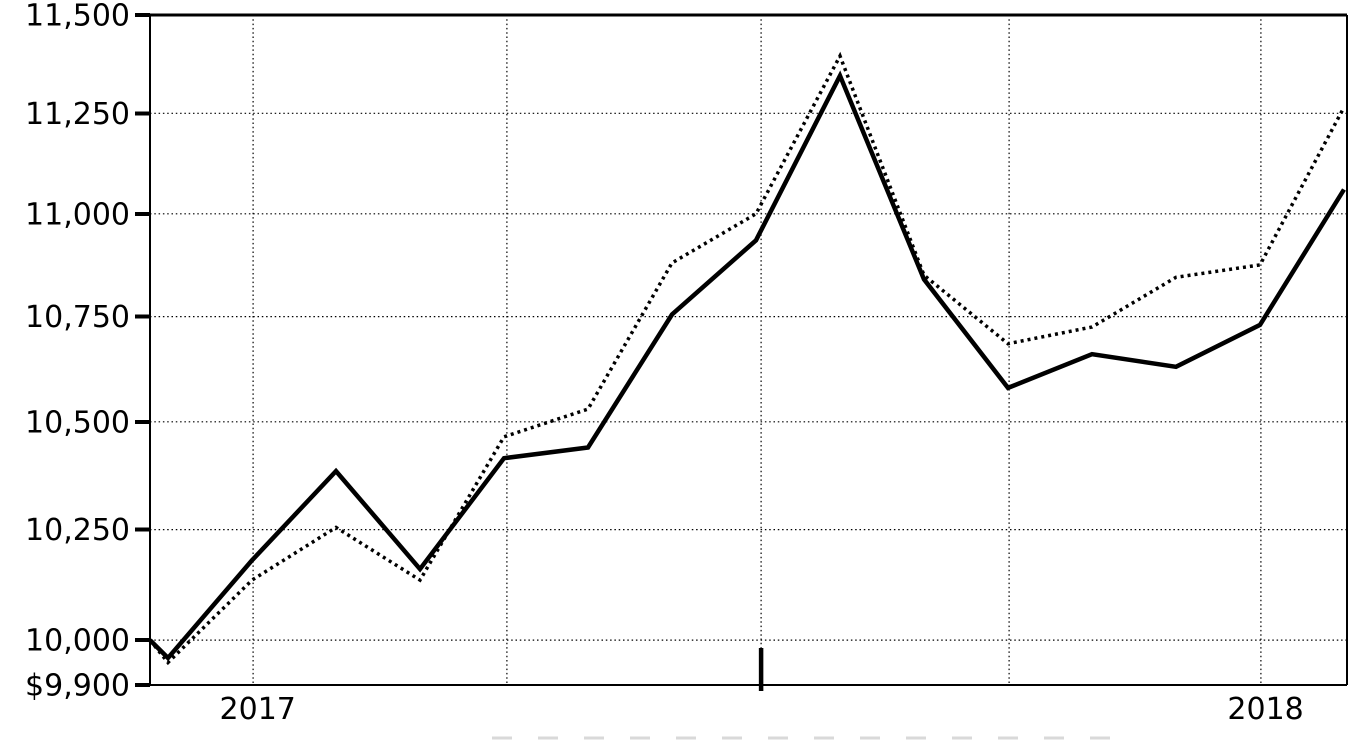 The width and height of the screenshot is (1363, 740). Describe the element at coordinates (77, 214) in the screenshot. I see `y-tick-label: 11,000` at that location.